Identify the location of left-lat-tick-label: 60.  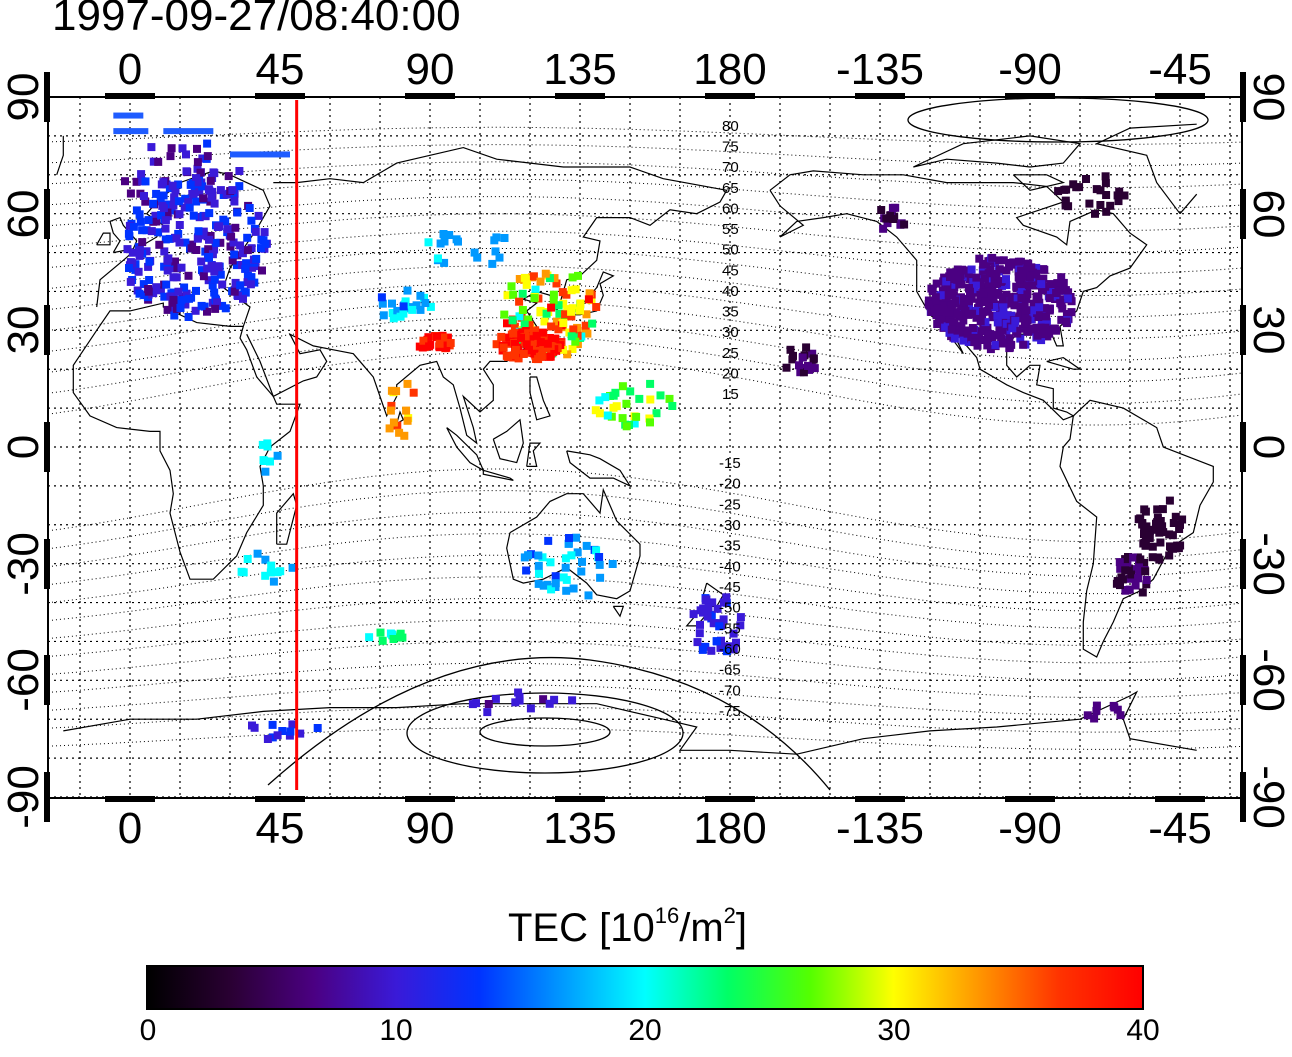
(24, 214).